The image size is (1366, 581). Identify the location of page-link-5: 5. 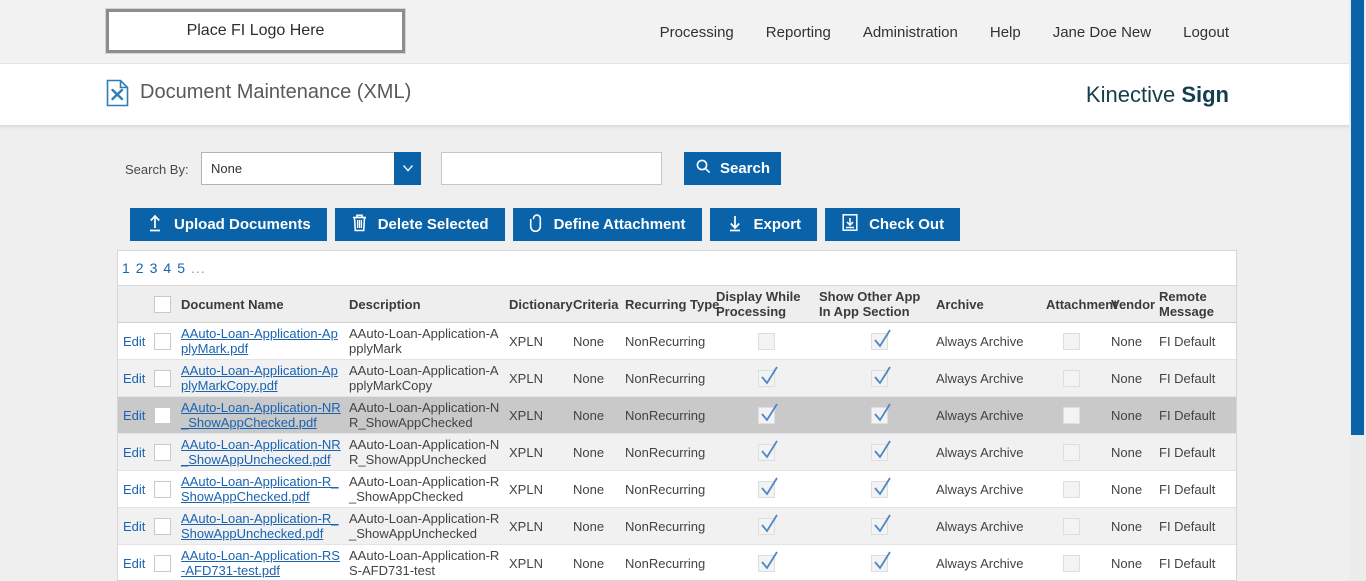
(181, 268).